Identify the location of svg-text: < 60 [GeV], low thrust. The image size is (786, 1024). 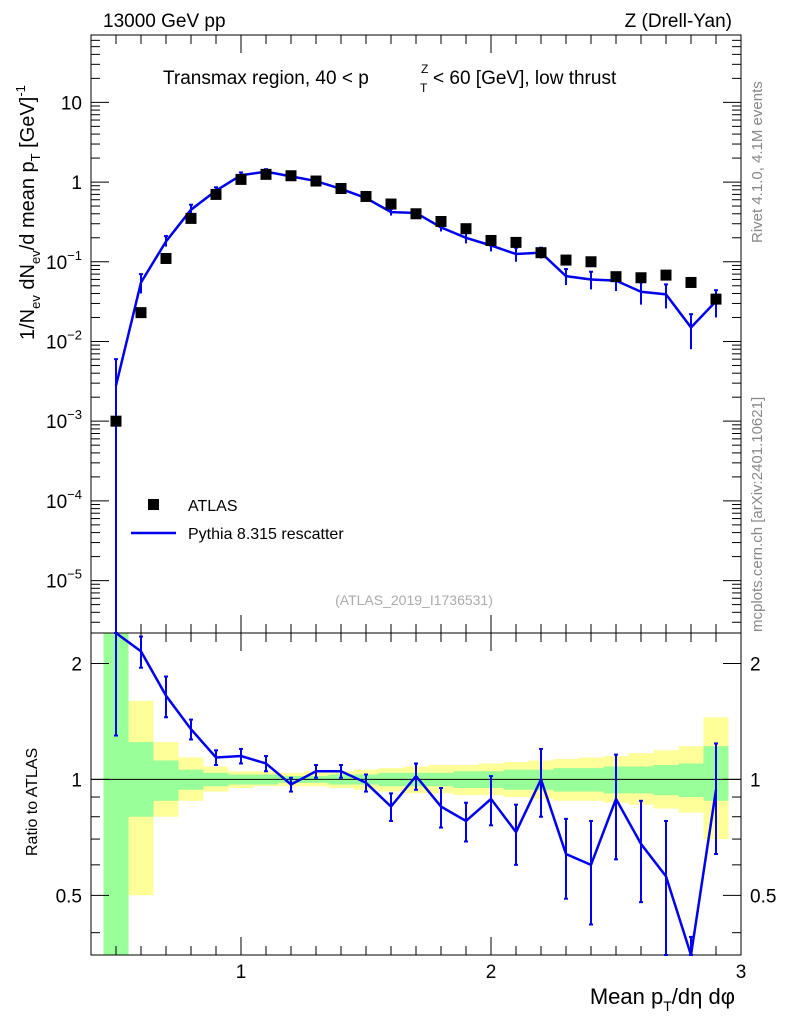
(525, 78).